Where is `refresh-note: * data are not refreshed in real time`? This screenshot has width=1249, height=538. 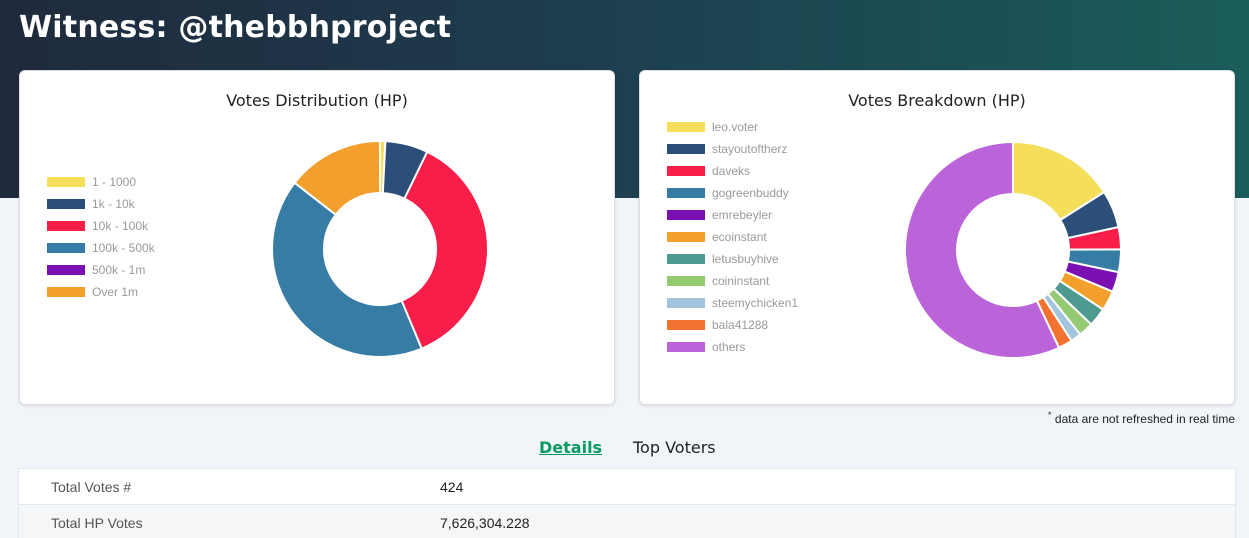 refresh-note: * data are not refreshed in real time is located at coordinates (1141, 418).